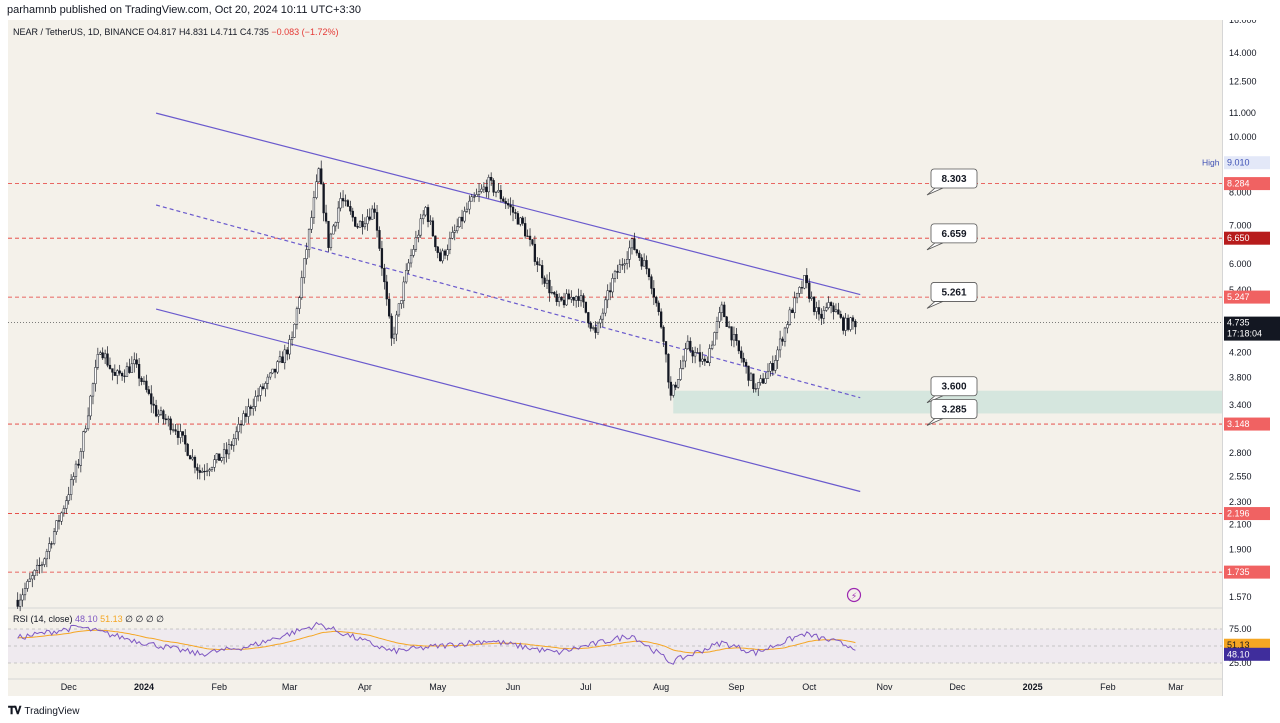 The height and width of the screenshot is (723, 1280). I want to click on ohlc-change: −0.083 (−1.72%), so click(305, 32).